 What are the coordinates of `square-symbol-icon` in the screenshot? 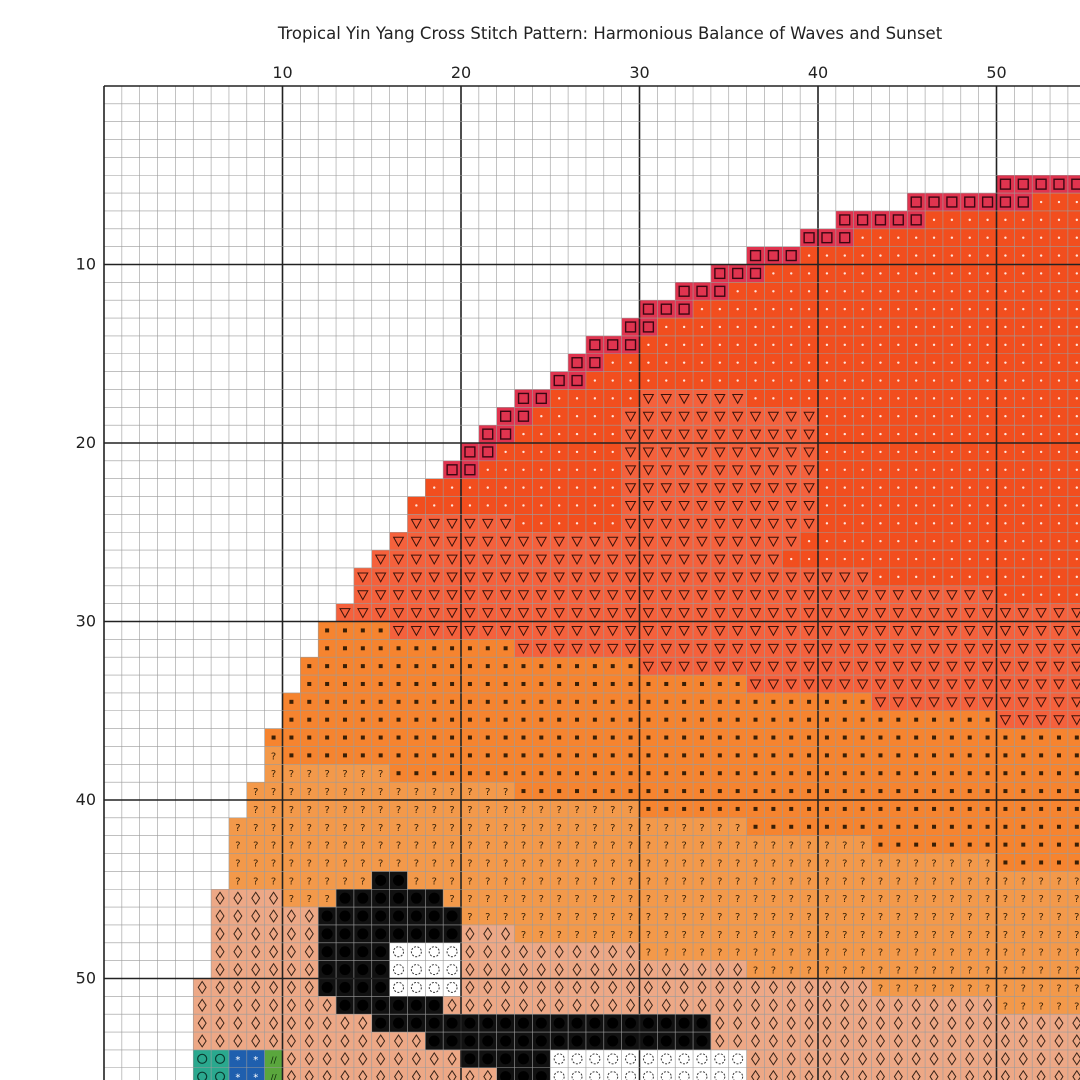 It's located at (630, 327).